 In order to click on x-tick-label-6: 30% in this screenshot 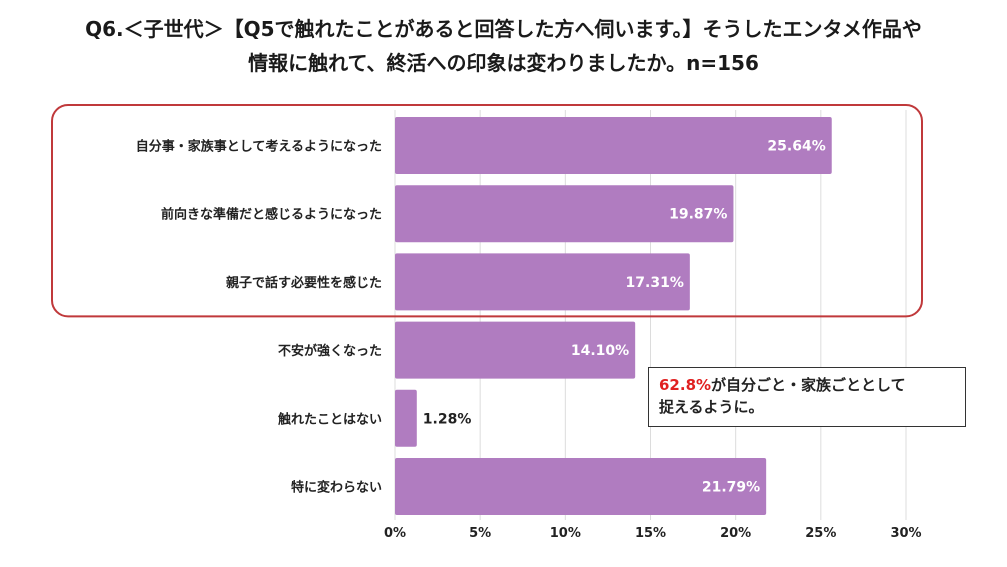, I will do `click(905, 533)`.